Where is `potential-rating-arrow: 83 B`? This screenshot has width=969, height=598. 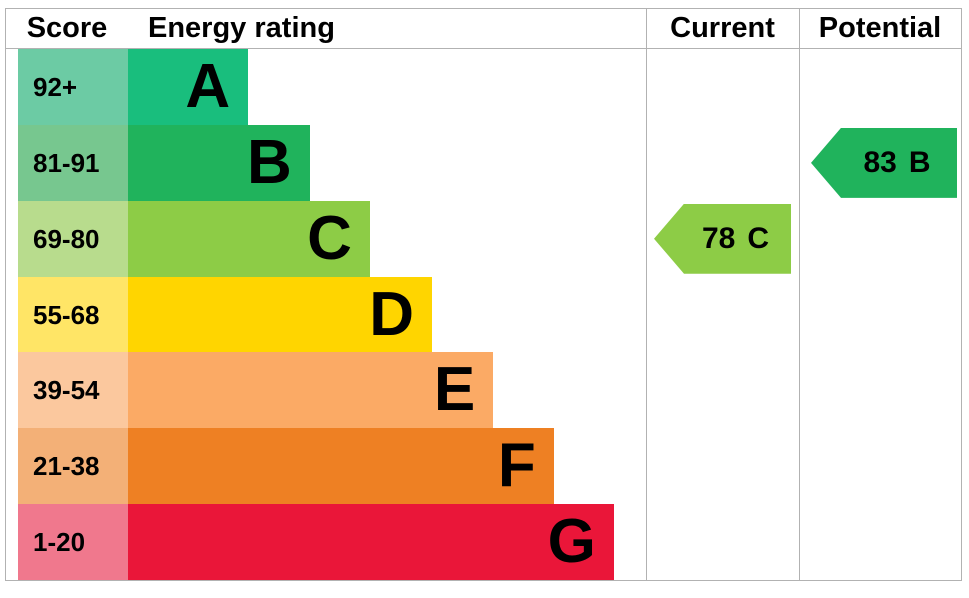
potential-rating-arrow: 83 B is located at coordinates (884, 162).